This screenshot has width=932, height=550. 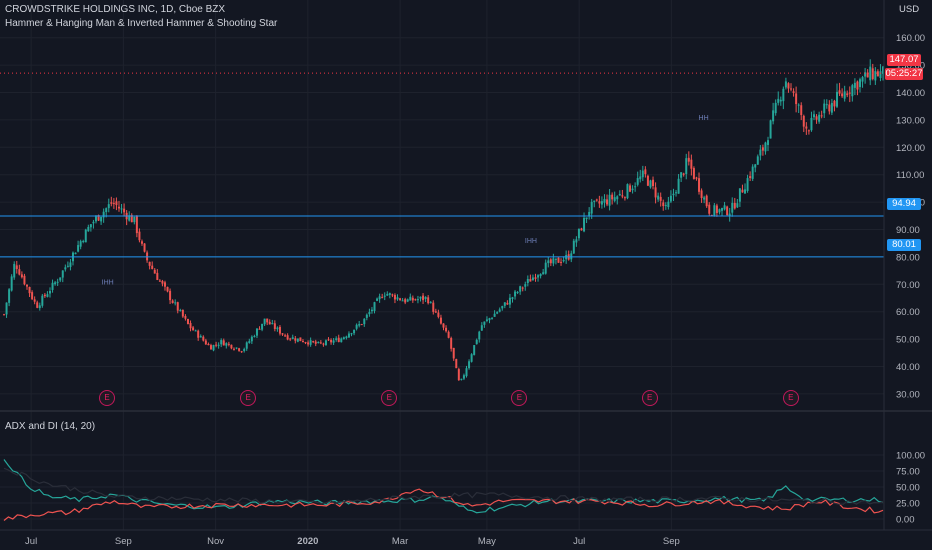 What do you see at coordinates (908, 312) in the screenshot?
I see `y-tick-label: 60.00` at bounding box center [908, 312].